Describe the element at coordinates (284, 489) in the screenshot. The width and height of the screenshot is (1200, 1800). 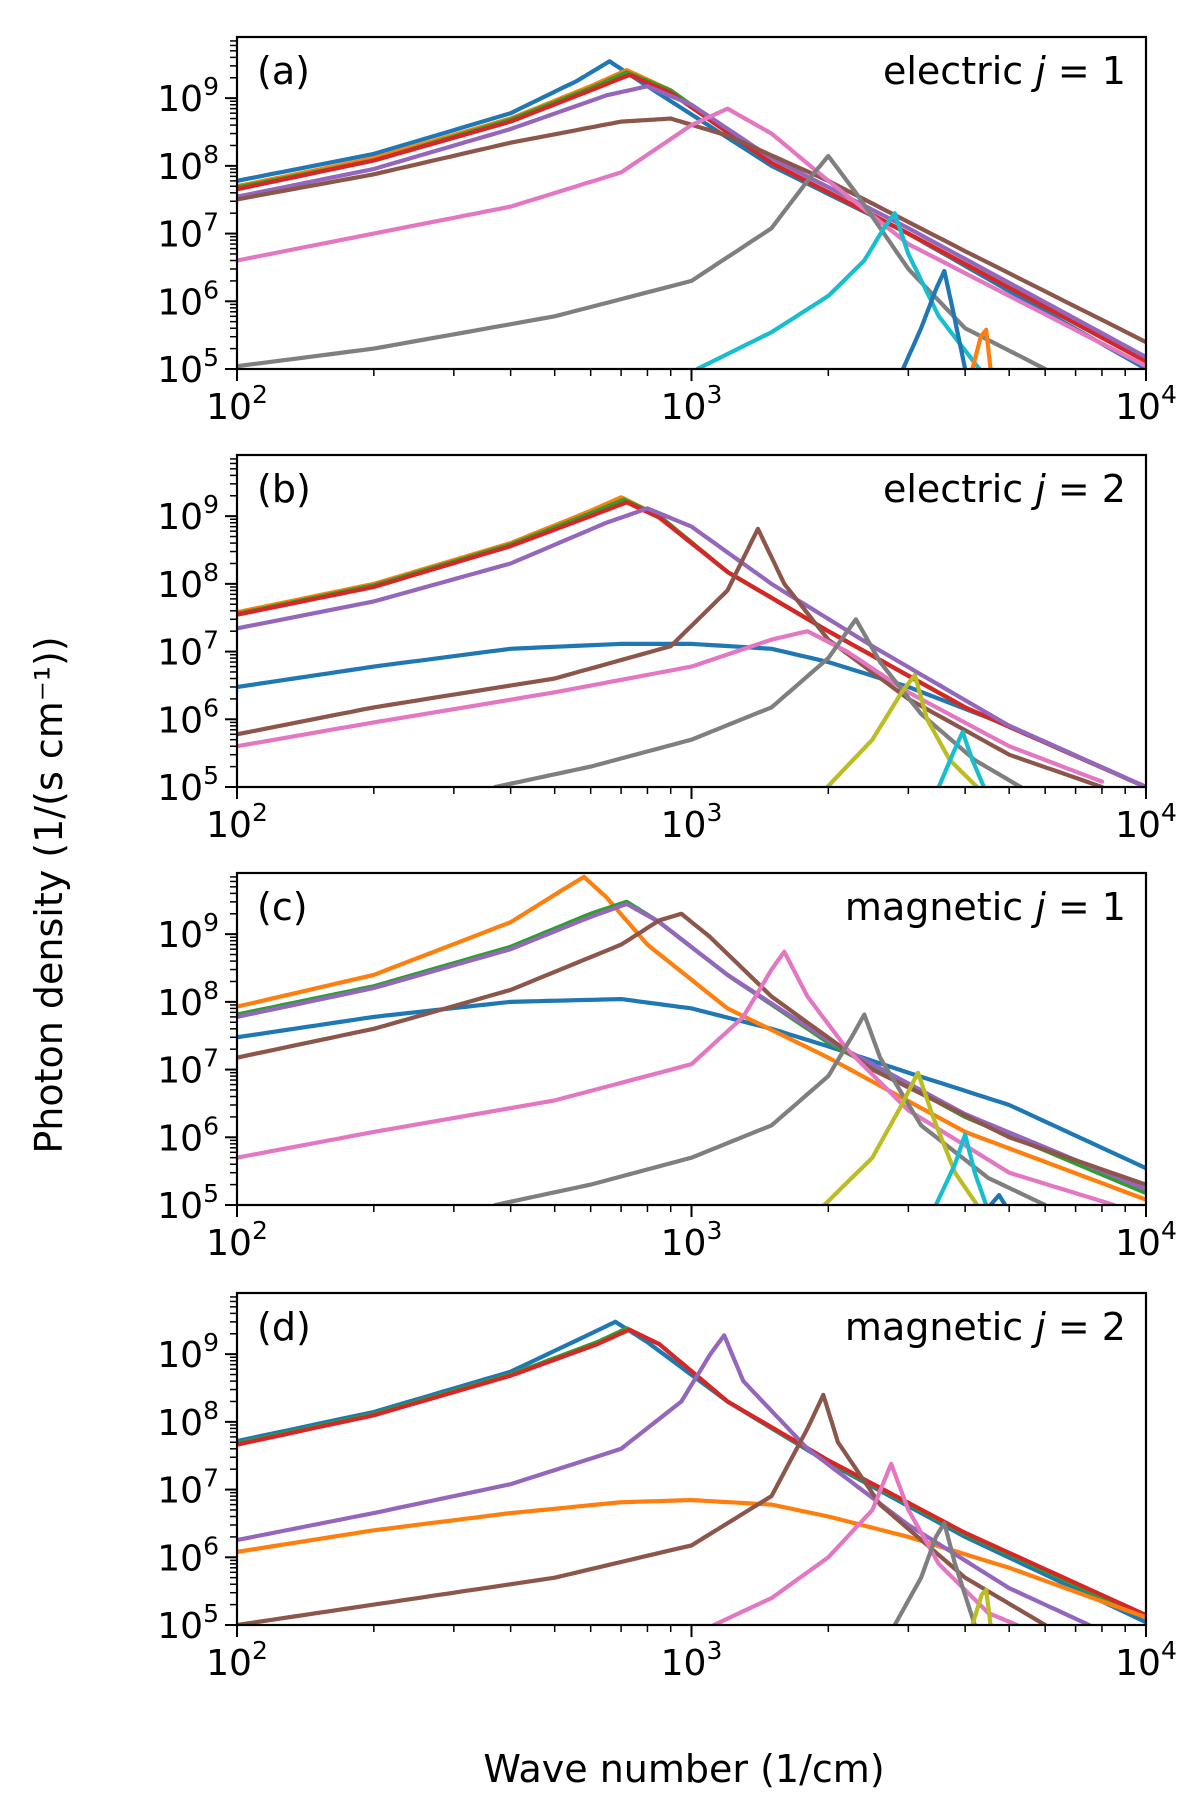
I see `panel-tag: (b)` at that location.